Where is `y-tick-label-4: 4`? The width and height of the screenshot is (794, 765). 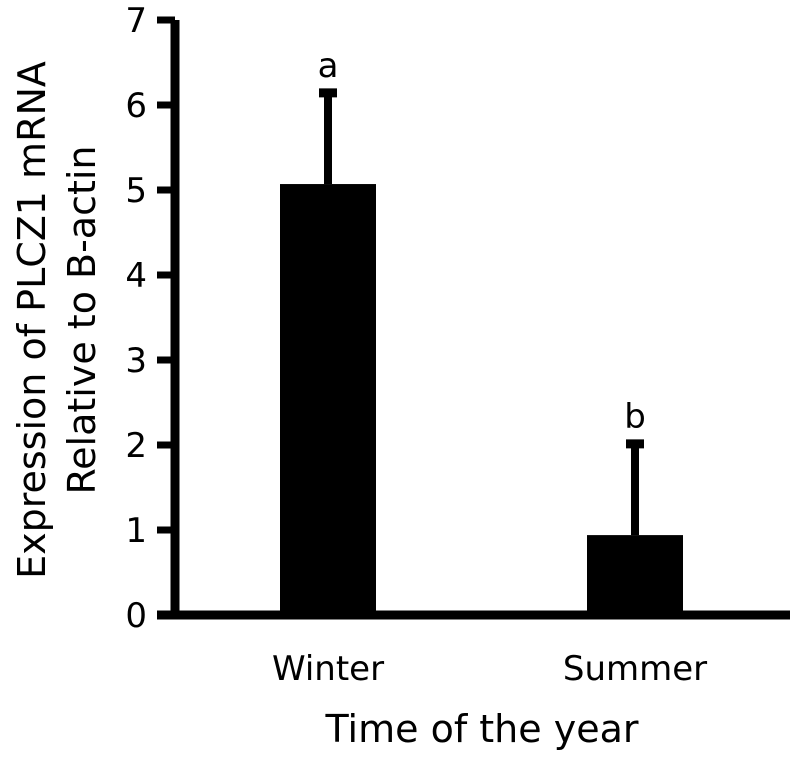 y-tick-label-4: 4 is located at coordinates (136, 276).